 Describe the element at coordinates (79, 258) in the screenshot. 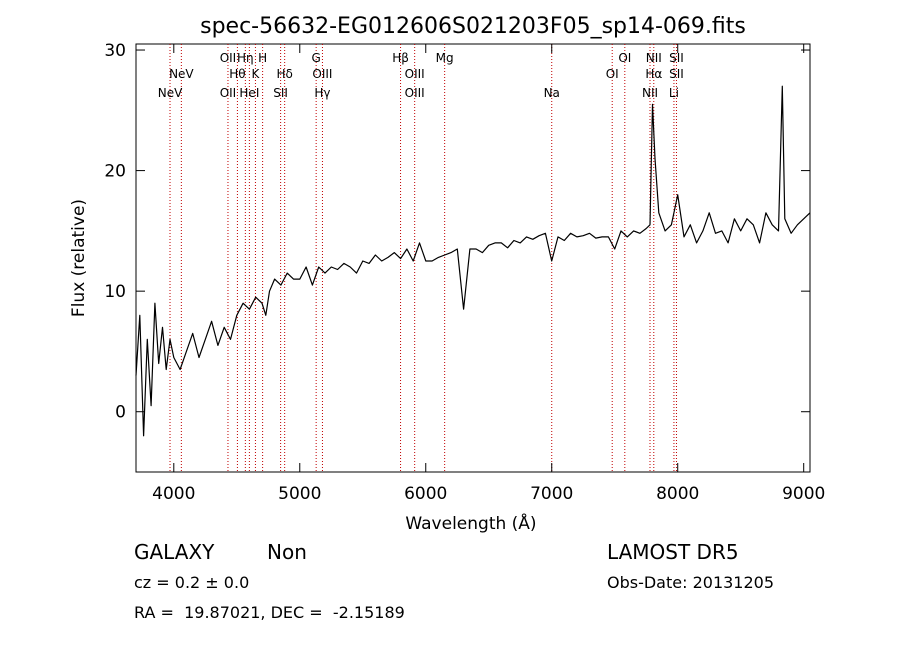

I see `y-axis-label: Flux (relative)` at that location.